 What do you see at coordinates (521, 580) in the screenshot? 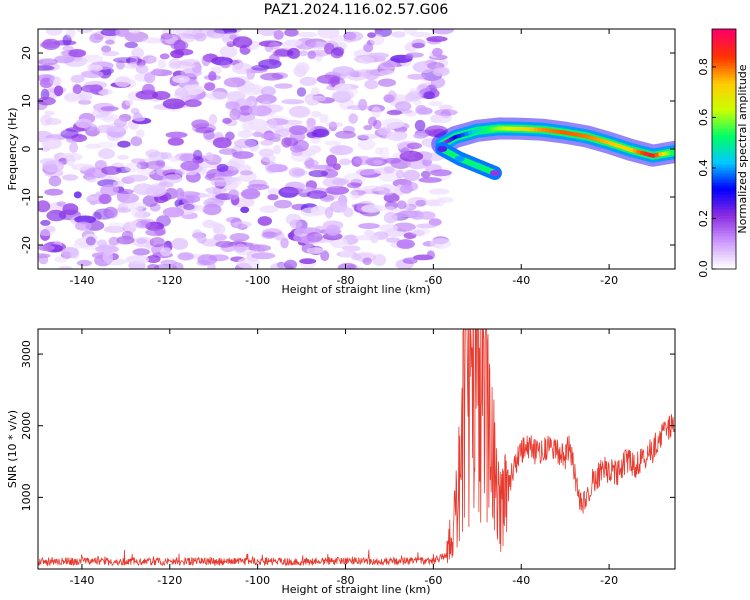
I see `x-tick-label: -40` at bounding box center [521, 580].